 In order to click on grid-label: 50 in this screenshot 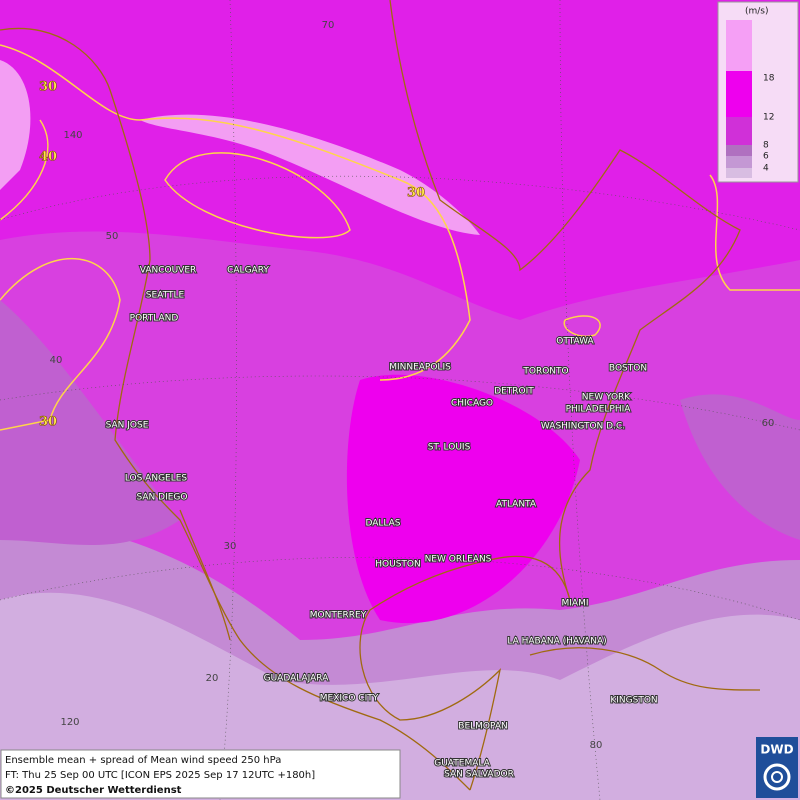, I will do `click(112, 236)`.